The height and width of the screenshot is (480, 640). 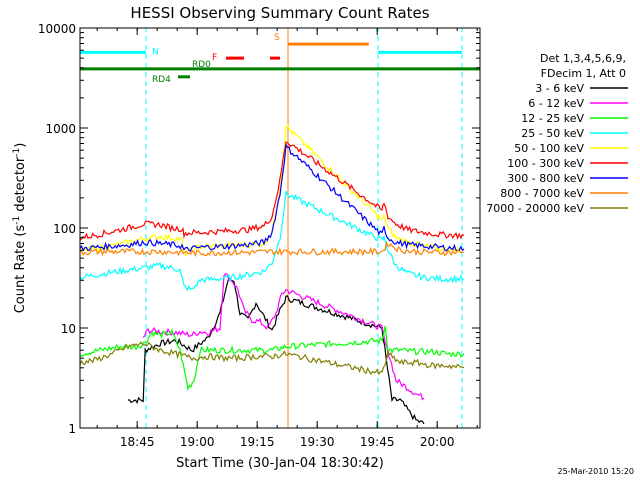 I want to click on legend-label-800-7000-kev: 800 - 7000 keV, so click(x=542, y=193).